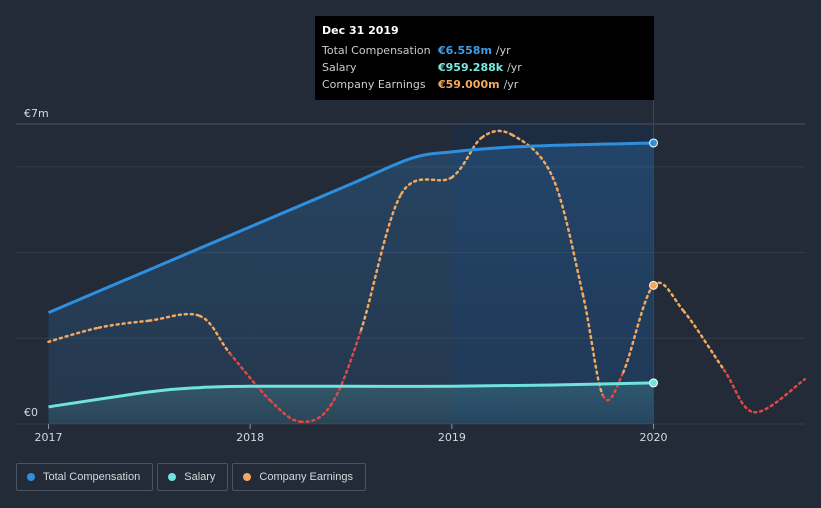 This screenshot has width=821, height=508. I want to click on legend-label: Total Compensation, so click(92, 477).